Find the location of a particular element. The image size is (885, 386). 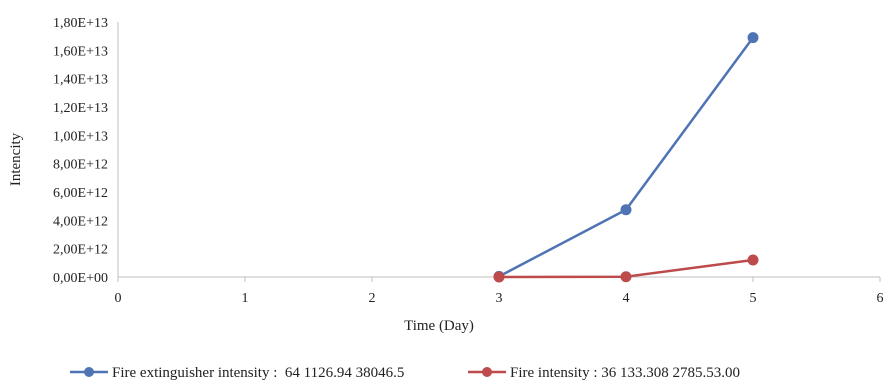

y-tick-label: 4,00E+12 is located at coordinates (80, 221).